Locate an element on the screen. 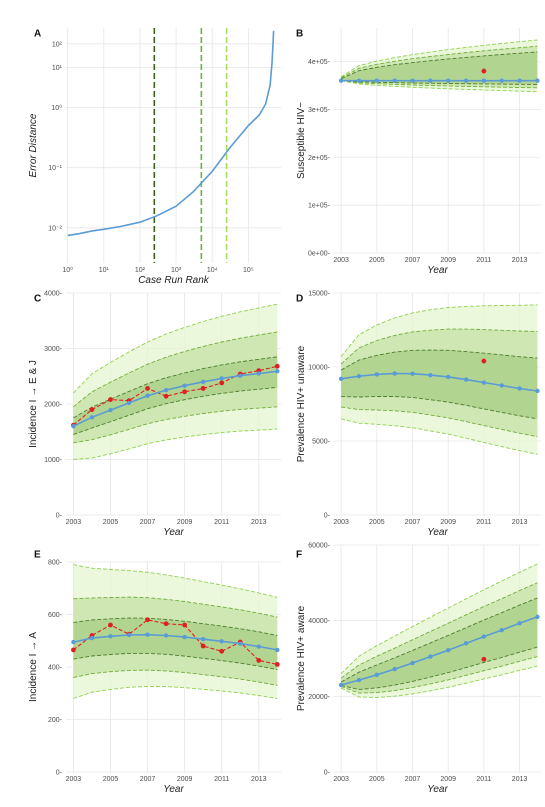 Image resolution: width=545 pixels, height=807 pixels. y-tick-label: 2000- is located at coordinates (53, 405).